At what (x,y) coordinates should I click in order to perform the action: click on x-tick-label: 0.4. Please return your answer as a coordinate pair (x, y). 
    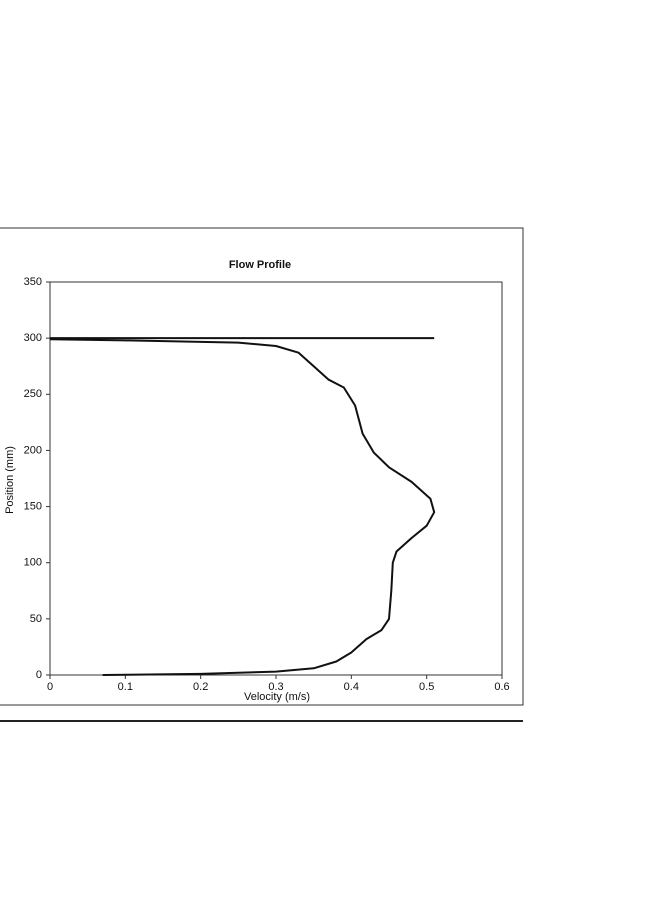
    Looking at the image, I should click on (351, 687).